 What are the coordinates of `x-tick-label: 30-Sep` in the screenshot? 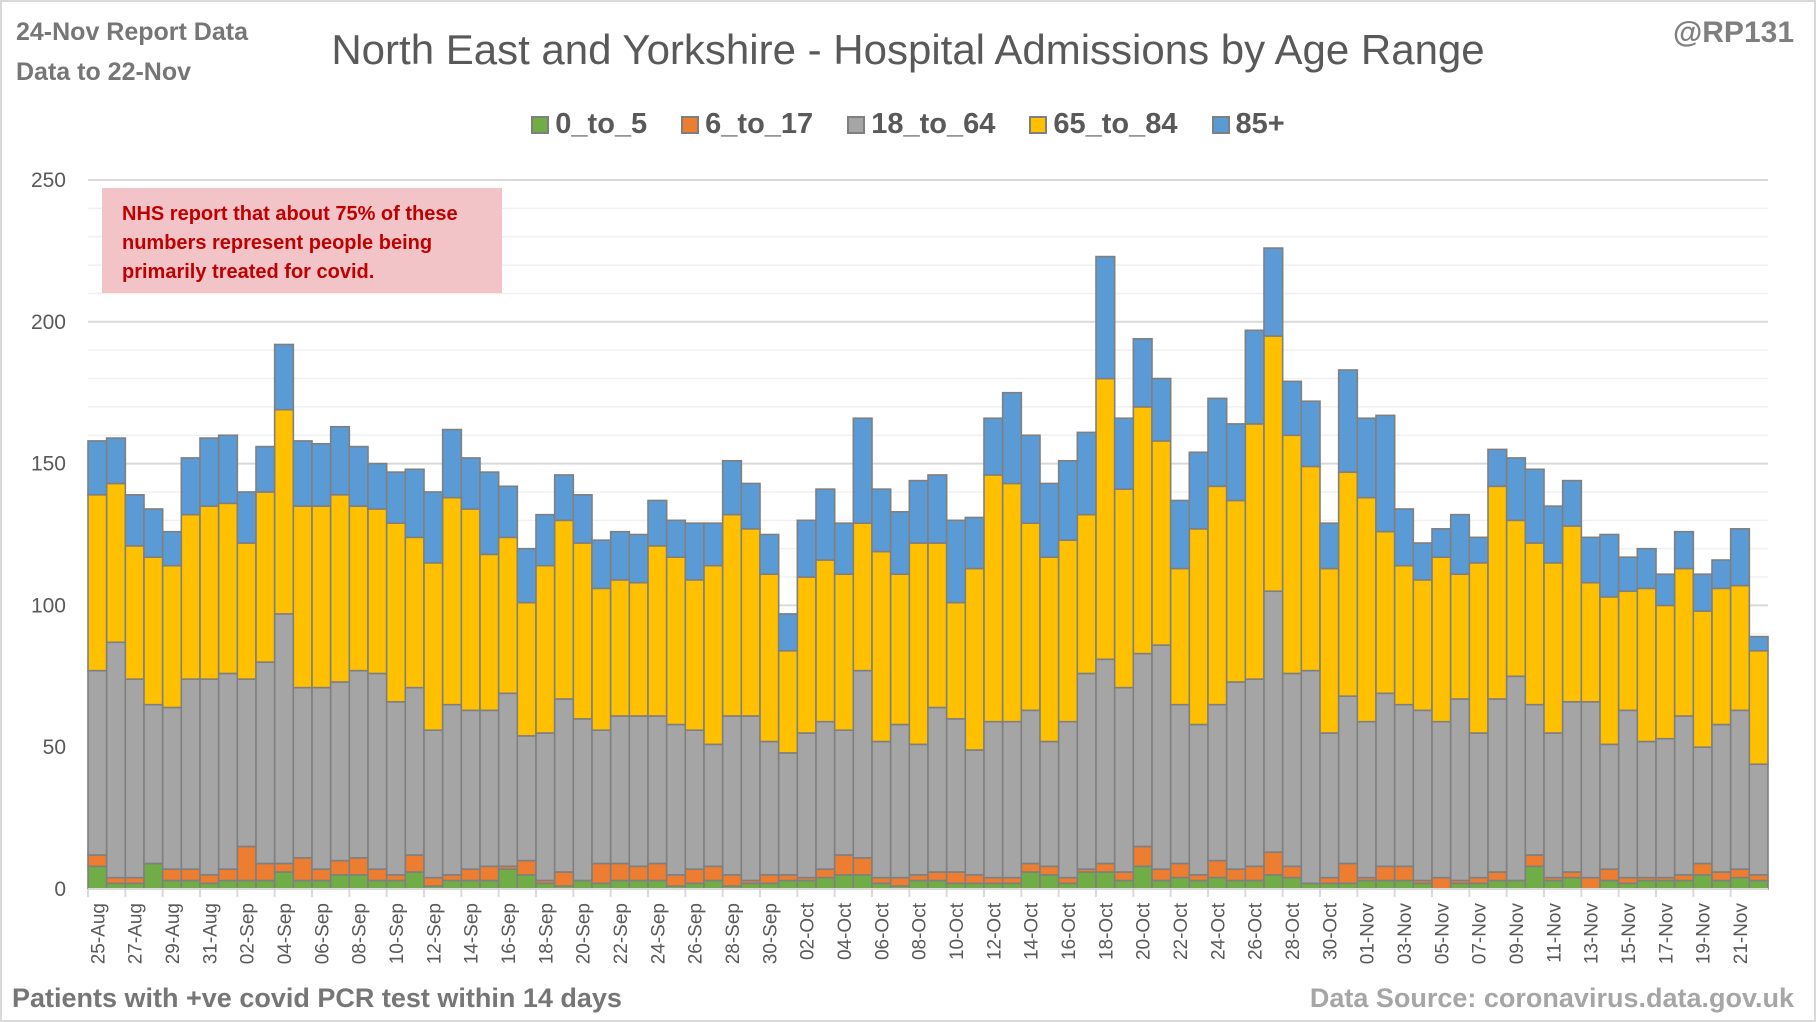 It's located at (770, 933).